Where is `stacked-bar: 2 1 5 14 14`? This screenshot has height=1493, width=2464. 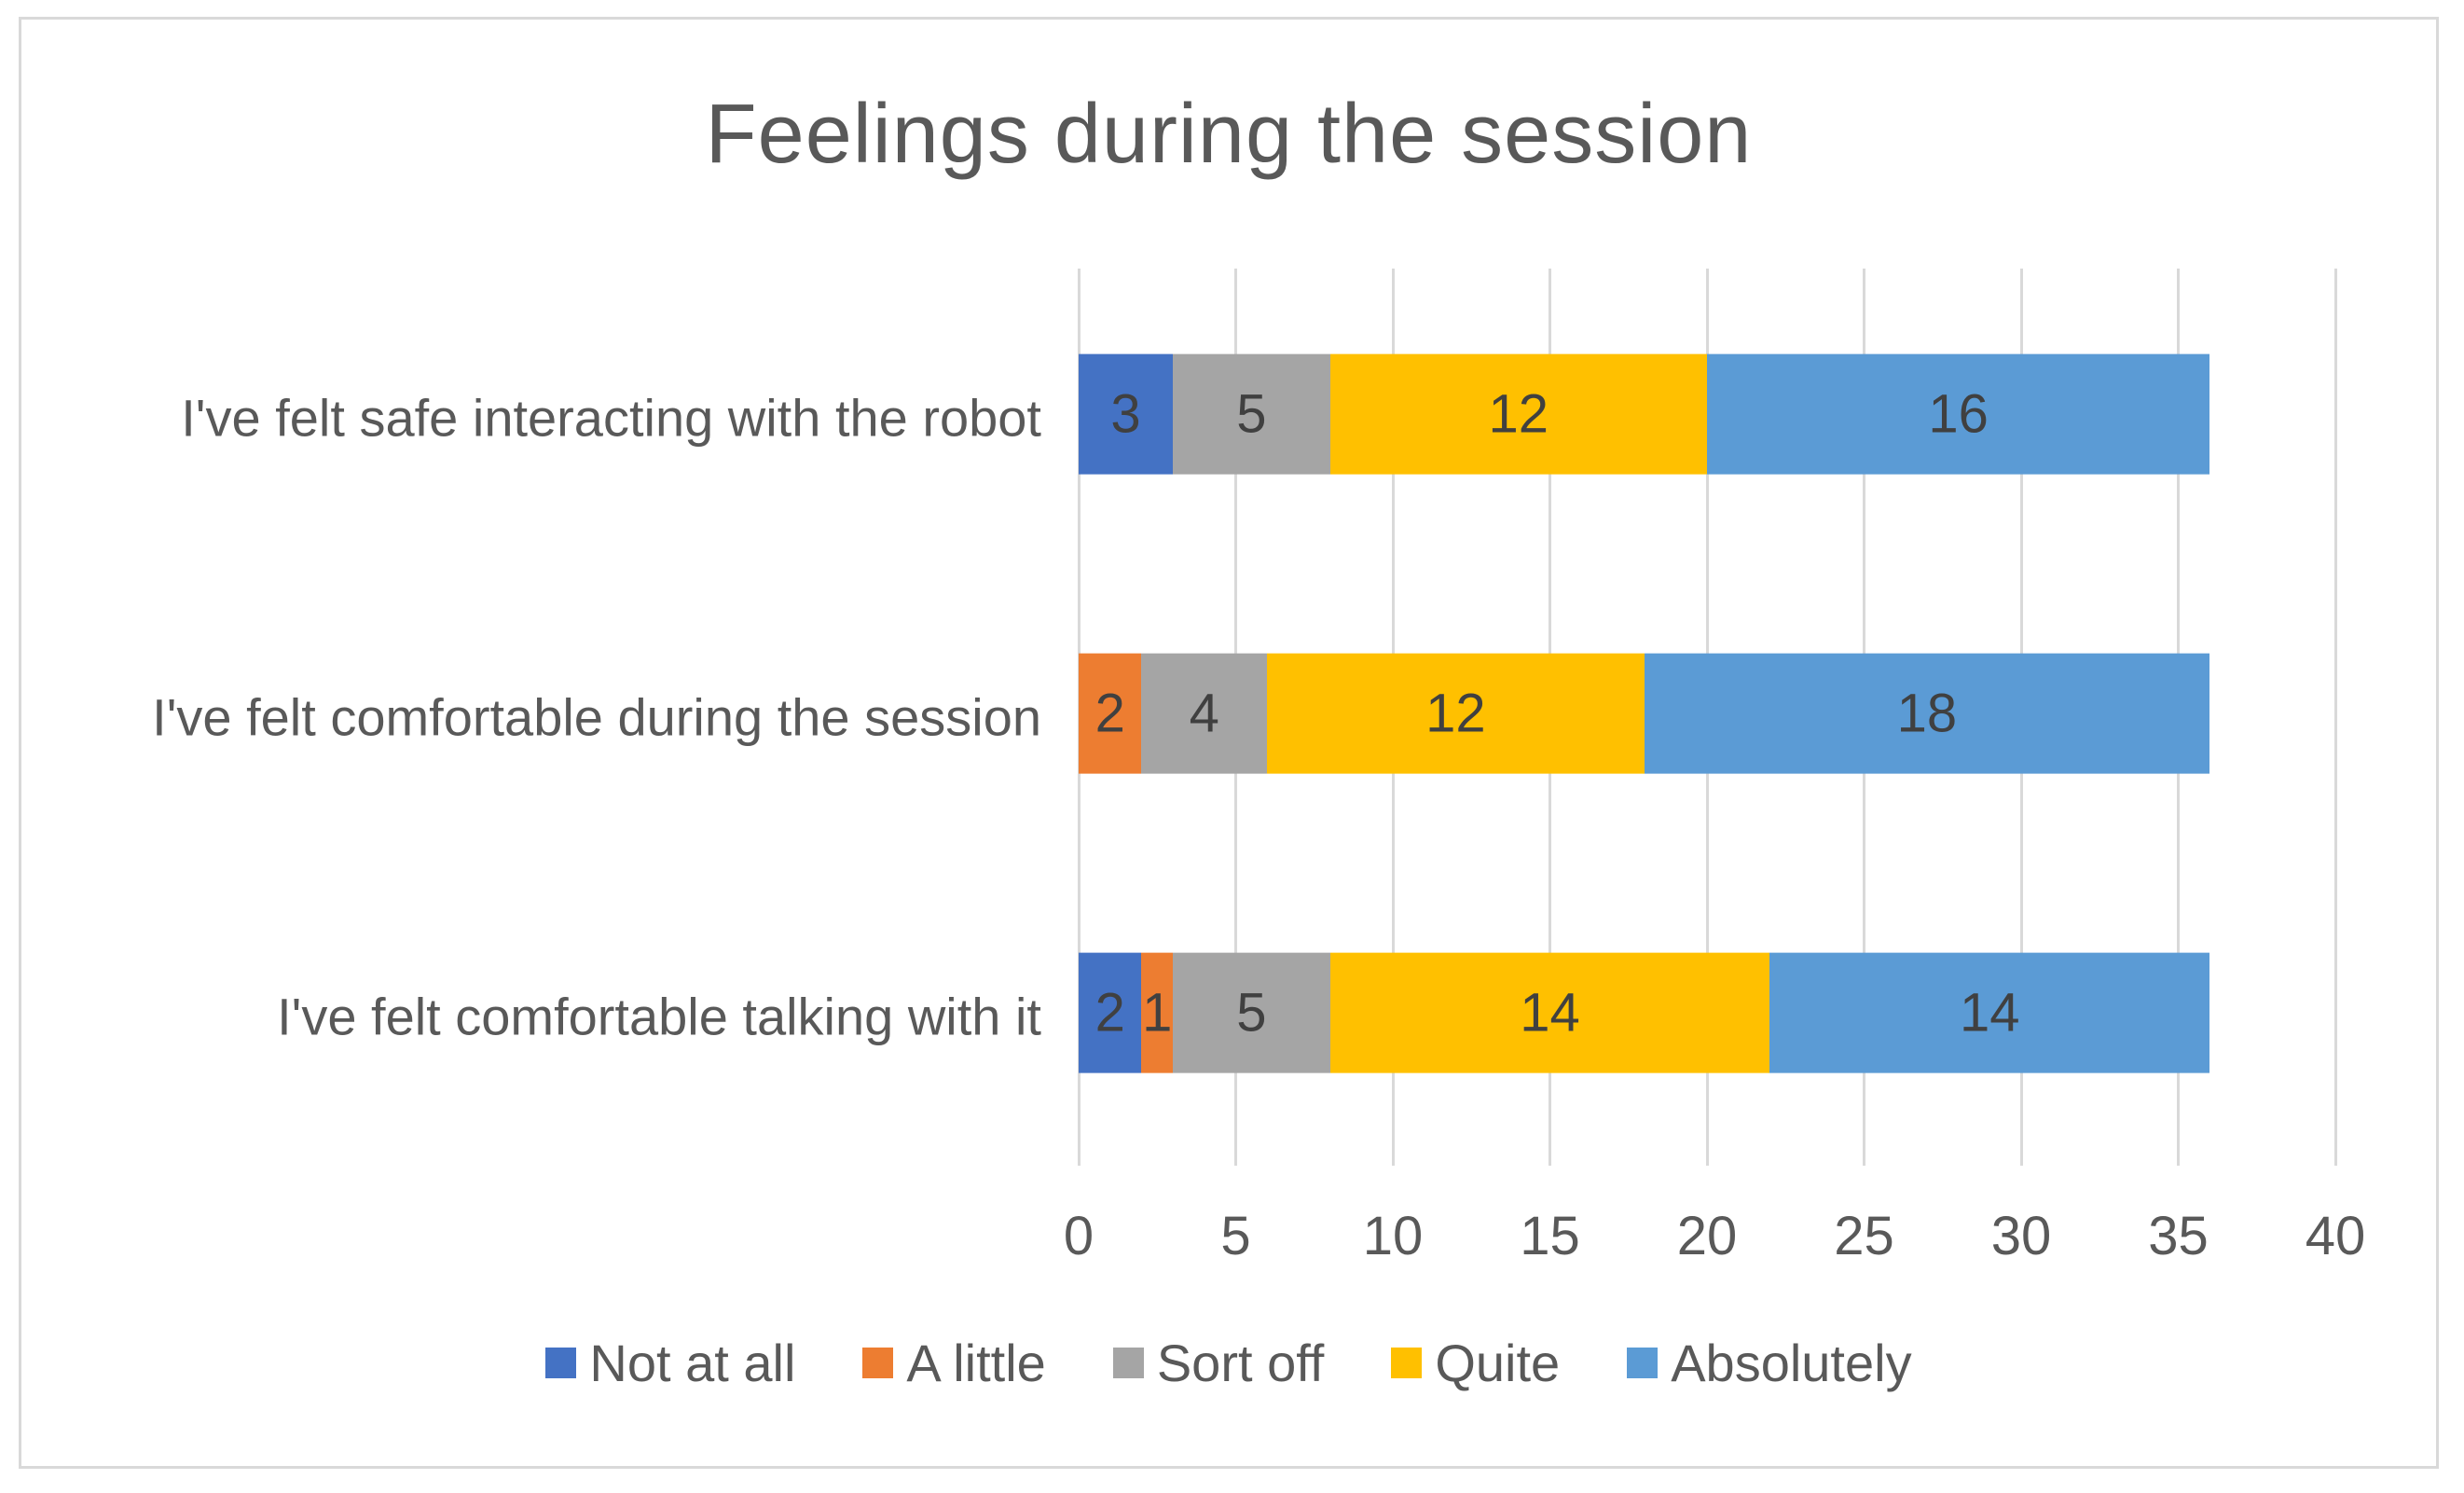
stacked-bar: 2 1 5 14 14 is located at coordinates (1644, 1012).